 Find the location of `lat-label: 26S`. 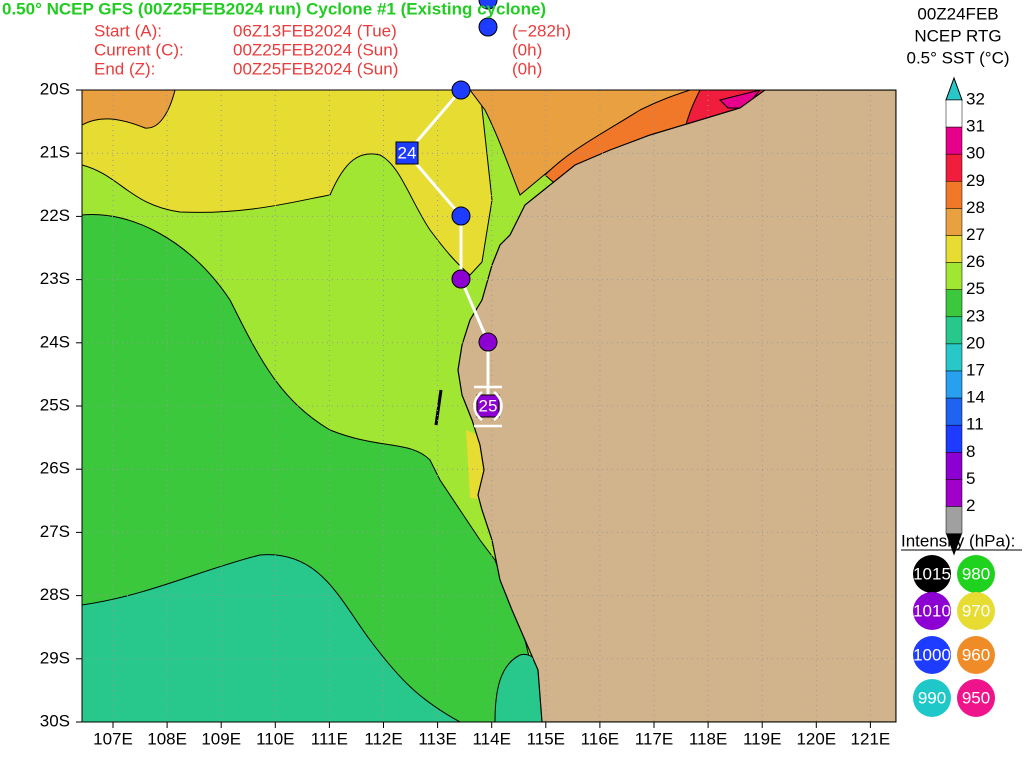

lat-label: 26S is located at coordinates (55, 468).